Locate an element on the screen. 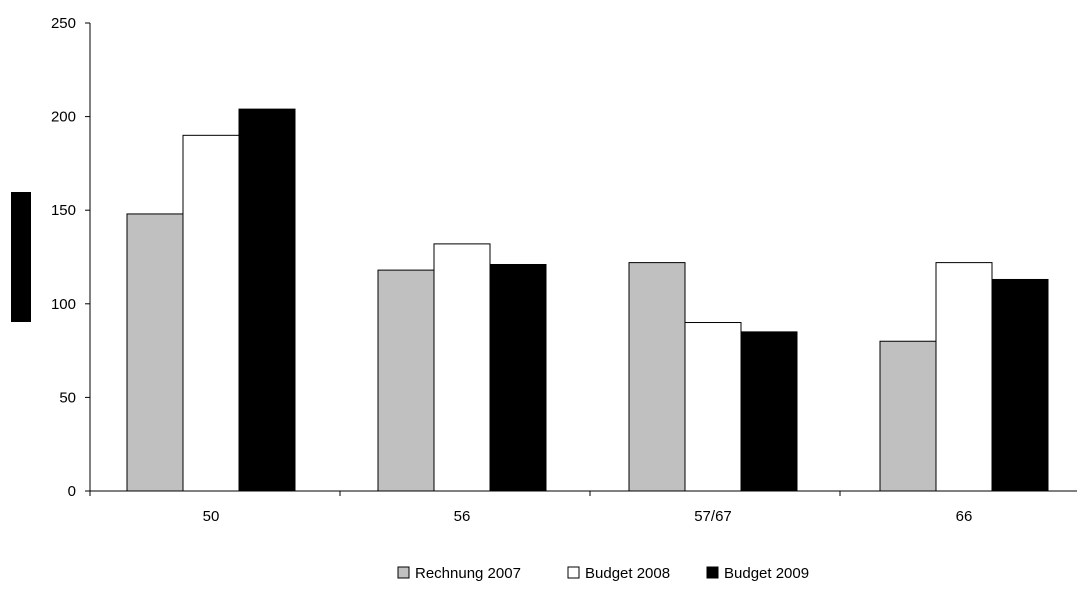  y-tick-label: 250 is located at coordinates (63, 23).